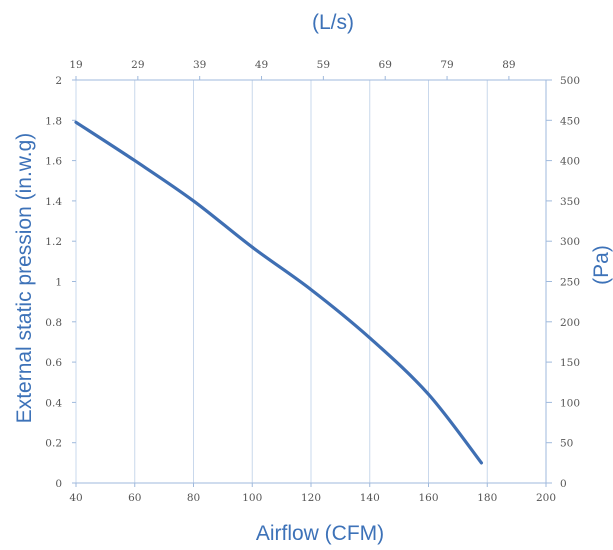  What do you see at coordinates (193, 498) in the screenshot?
I see `x-tick-label-2: 80` at bounding box center [193, 498].